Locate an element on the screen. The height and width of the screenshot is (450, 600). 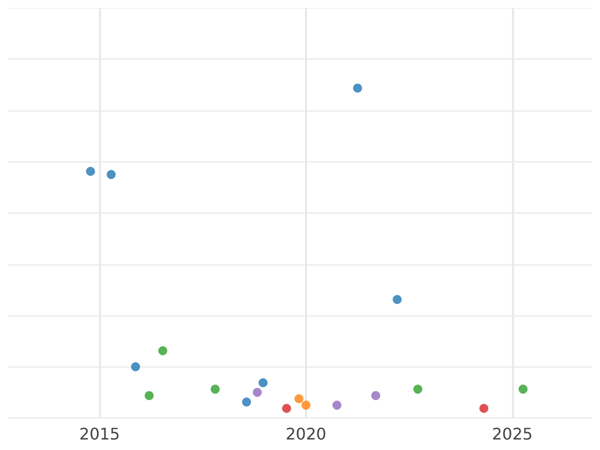
x-tick-label: 2025 is located at coordinates (512, 434).